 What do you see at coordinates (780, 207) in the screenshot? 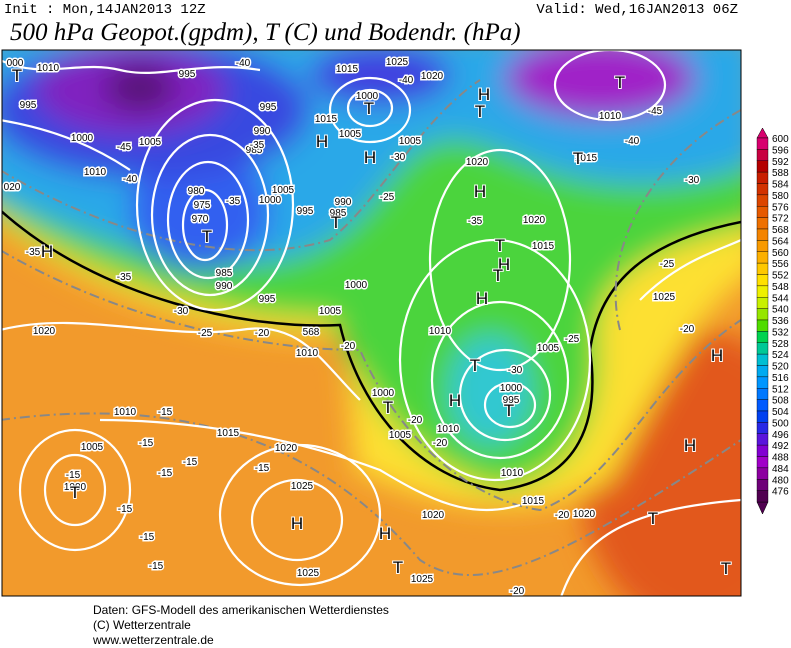
I see `legend-label: 576` at bounding box center [780, 207].